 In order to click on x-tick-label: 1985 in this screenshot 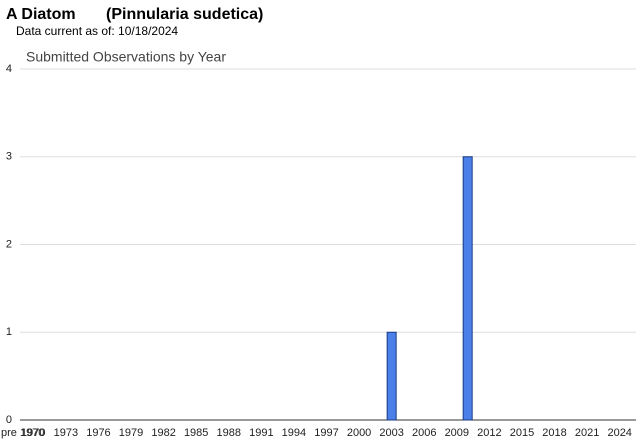, I will do `click(196, 433)`.